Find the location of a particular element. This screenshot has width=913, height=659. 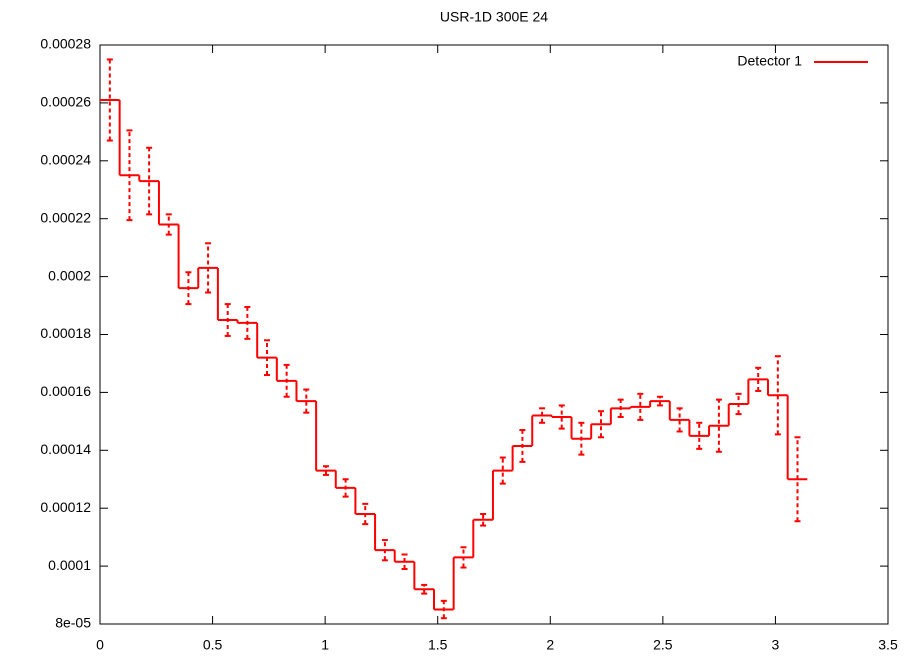

x-tick-label: 0.5 is located at coordinates (213, 645).